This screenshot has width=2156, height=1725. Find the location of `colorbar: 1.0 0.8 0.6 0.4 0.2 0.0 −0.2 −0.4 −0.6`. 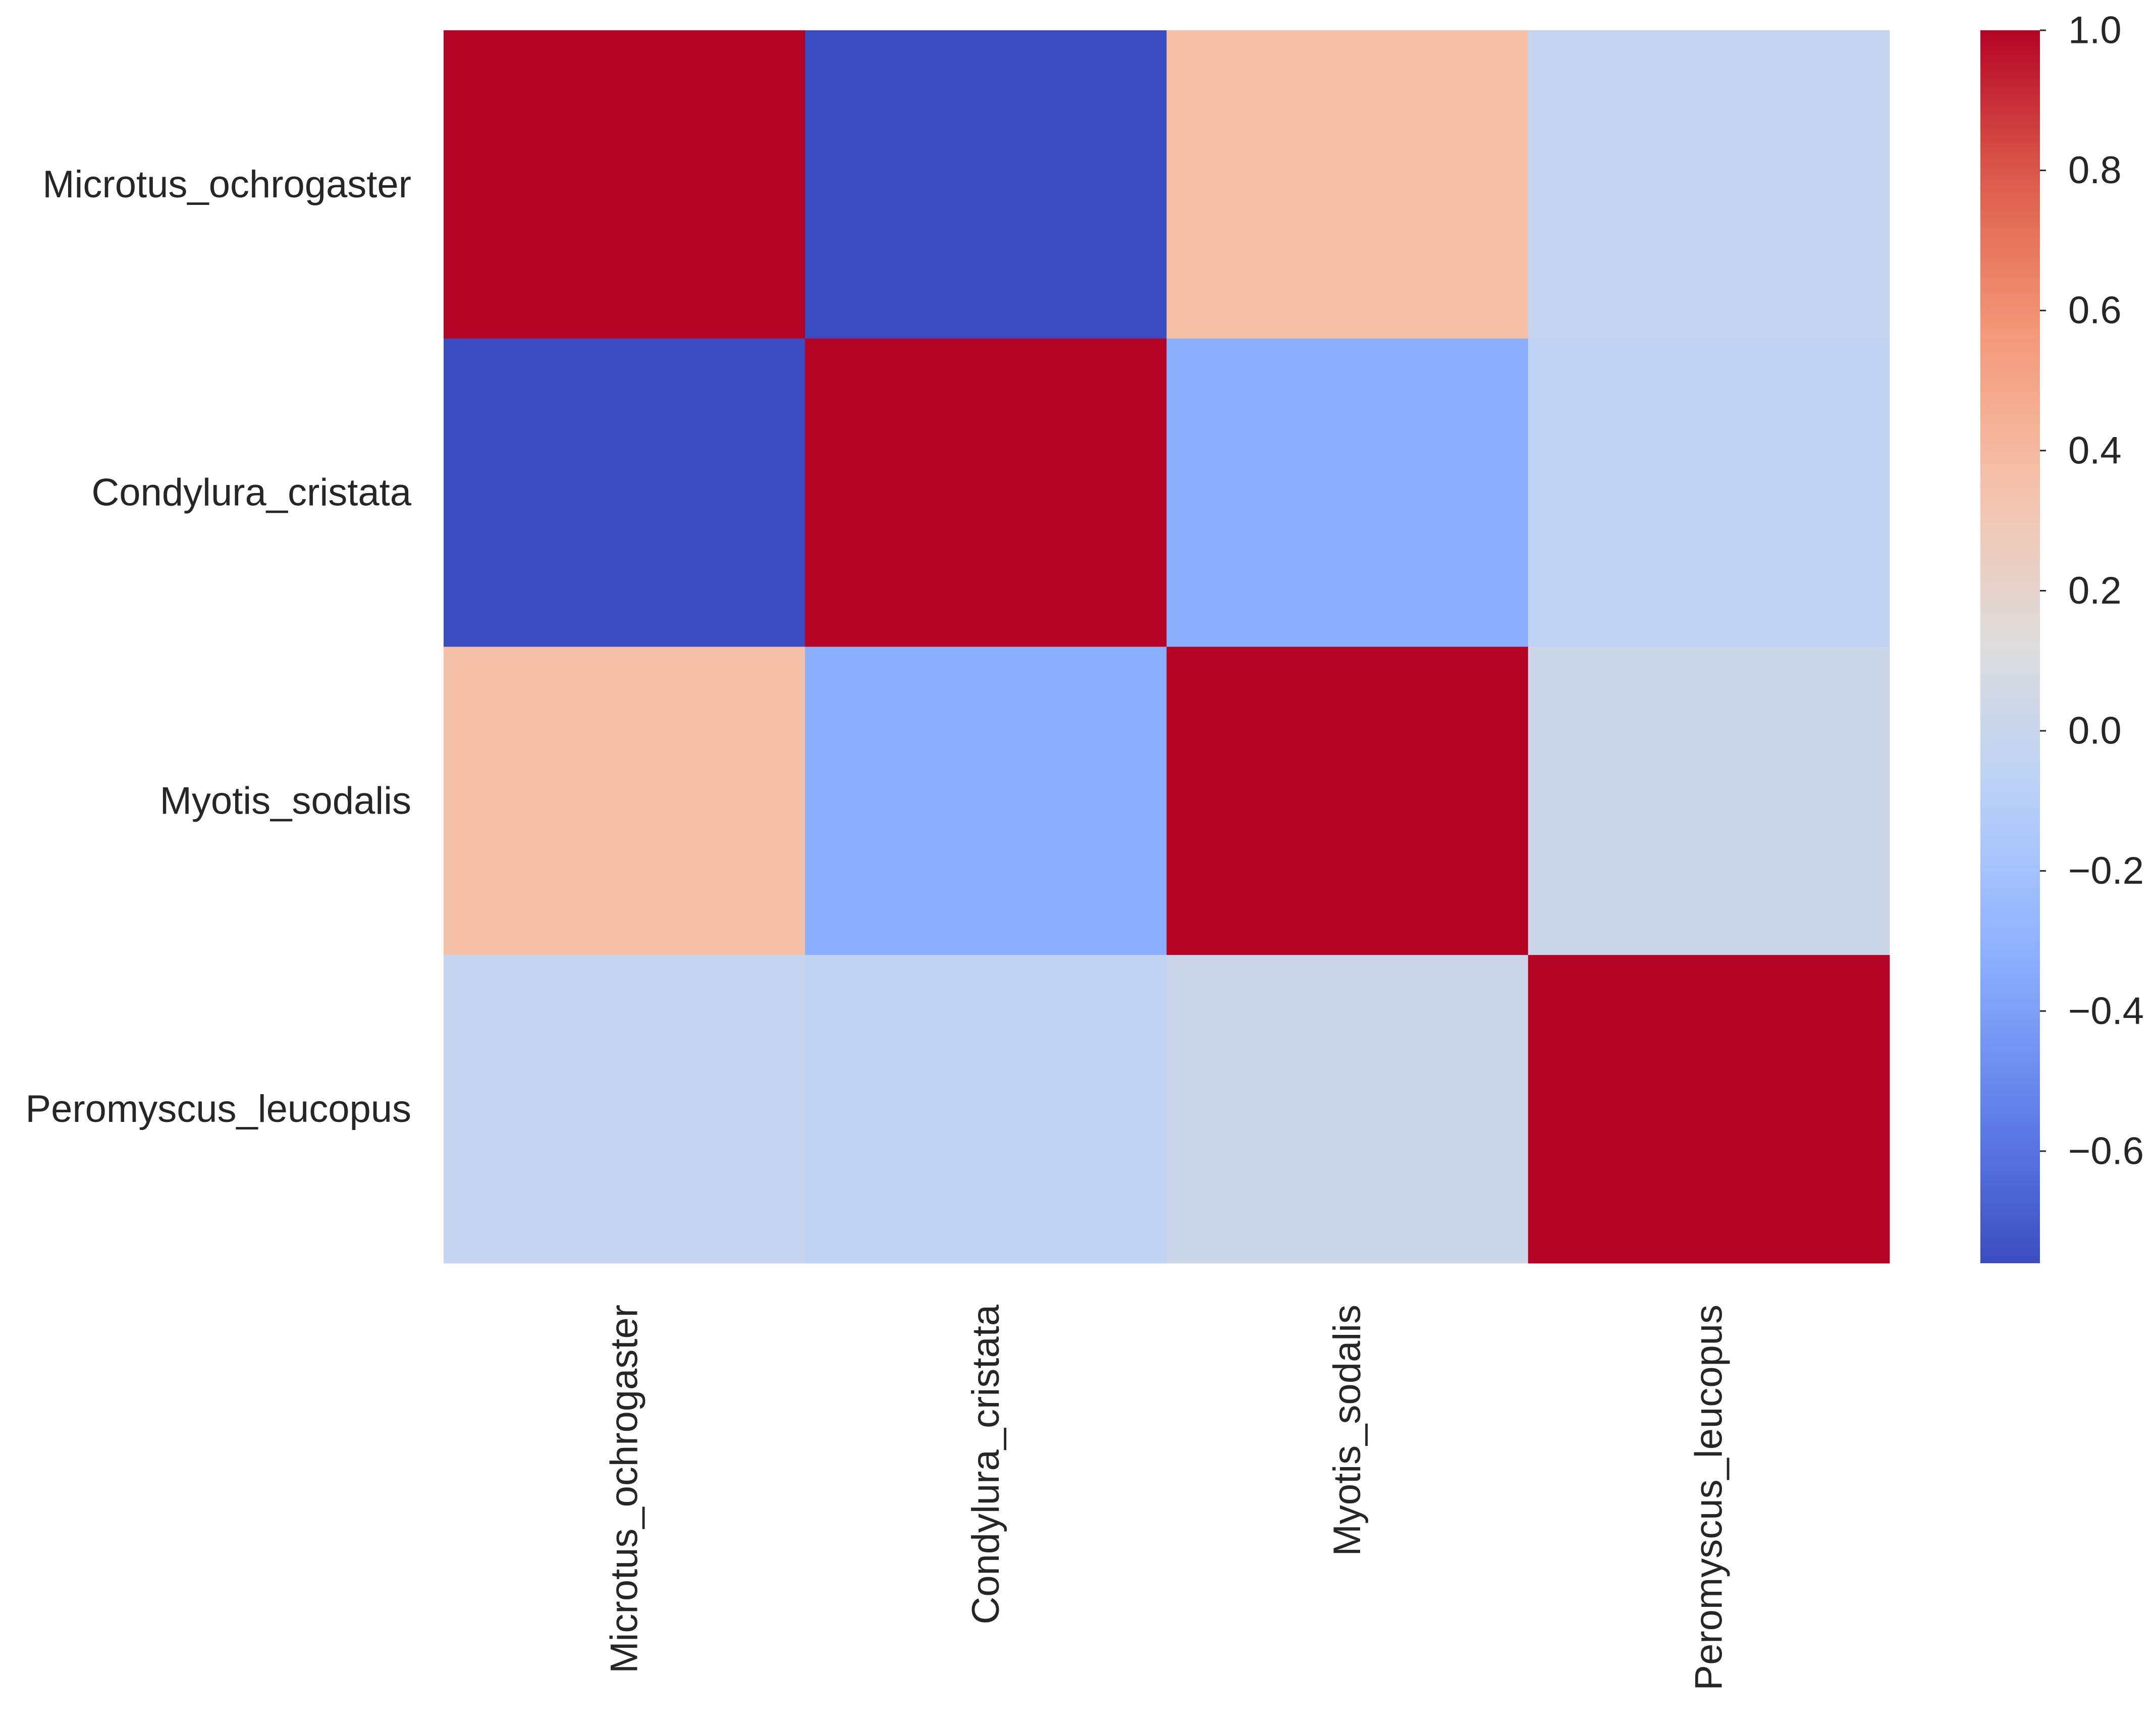

colorbar: 1.0 0.8 0.6 0.4 0.2 0.0 −0.2 −0.4 −0.6 is located at coordinates (2062, 636).